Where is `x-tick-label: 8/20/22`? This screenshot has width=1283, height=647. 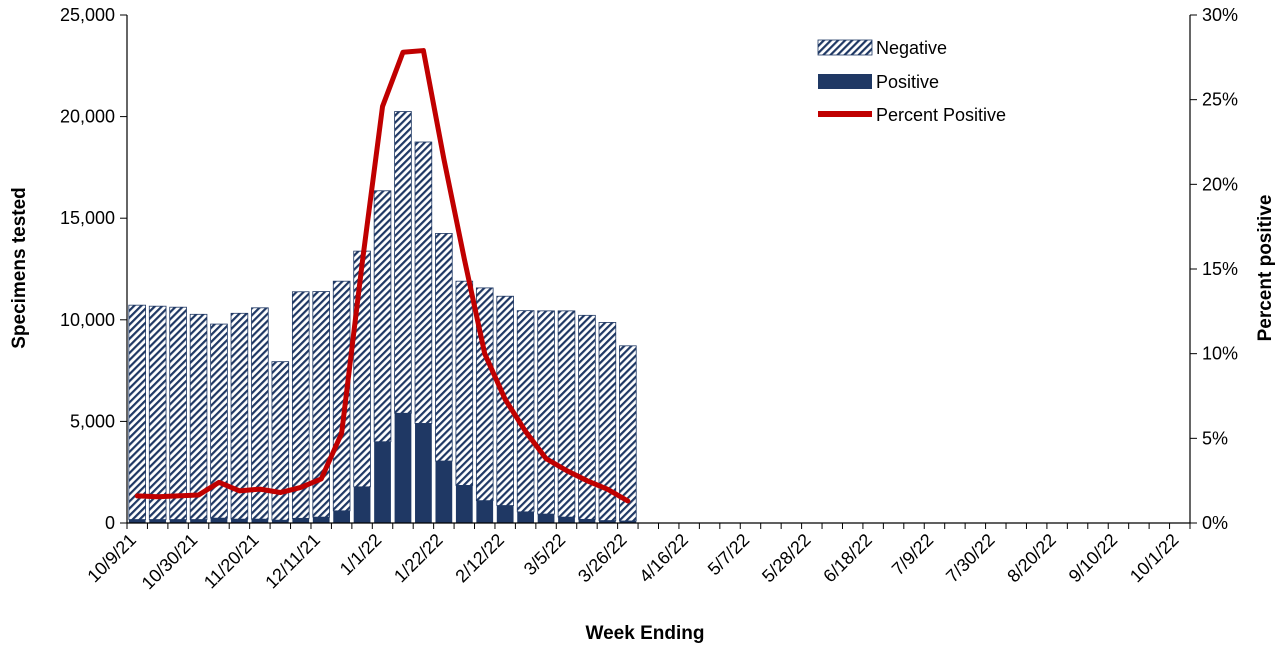 x-tick-label: 8/20/22 is located at coordinates (1031, 558).